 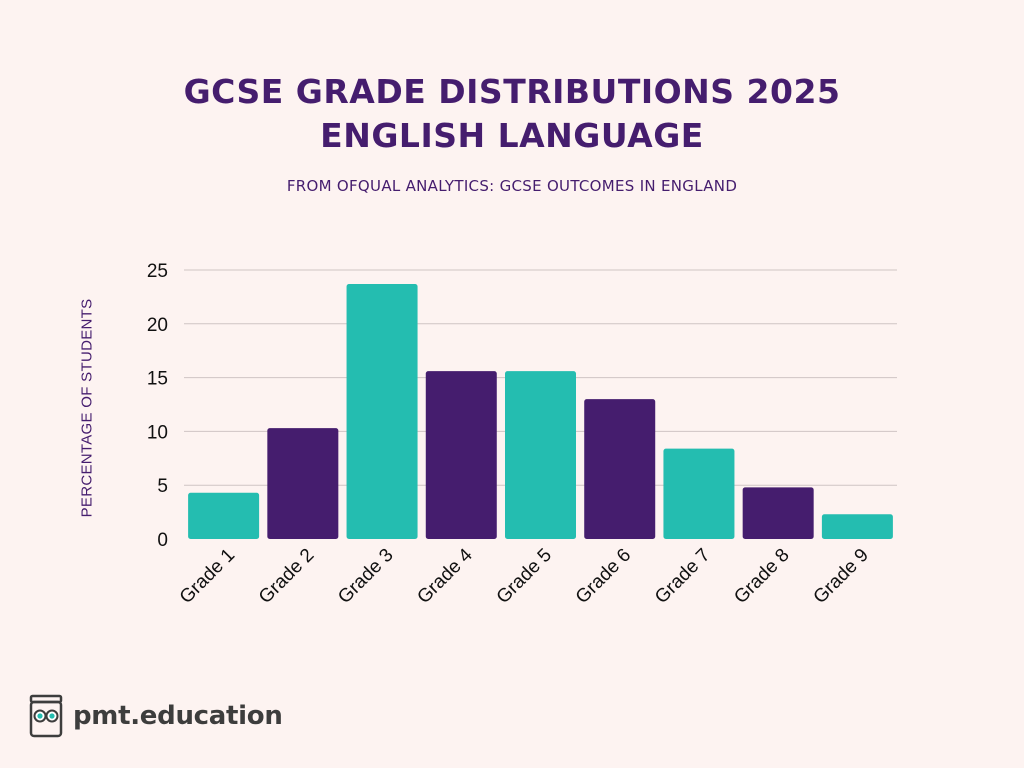 What do you see at coordinates (603, 576) in the screenshot?
I see `x-tick-label: Grade 6` at bounding box center [603, 576].